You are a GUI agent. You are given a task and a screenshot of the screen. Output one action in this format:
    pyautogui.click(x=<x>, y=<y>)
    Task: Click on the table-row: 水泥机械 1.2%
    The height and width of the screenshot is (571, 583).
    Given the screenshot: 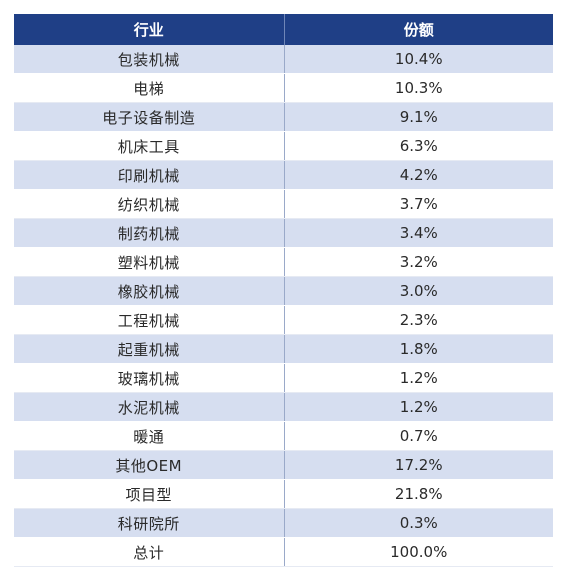 What is the action you would take?
    pyautogui.click(x=283, y=407)
    